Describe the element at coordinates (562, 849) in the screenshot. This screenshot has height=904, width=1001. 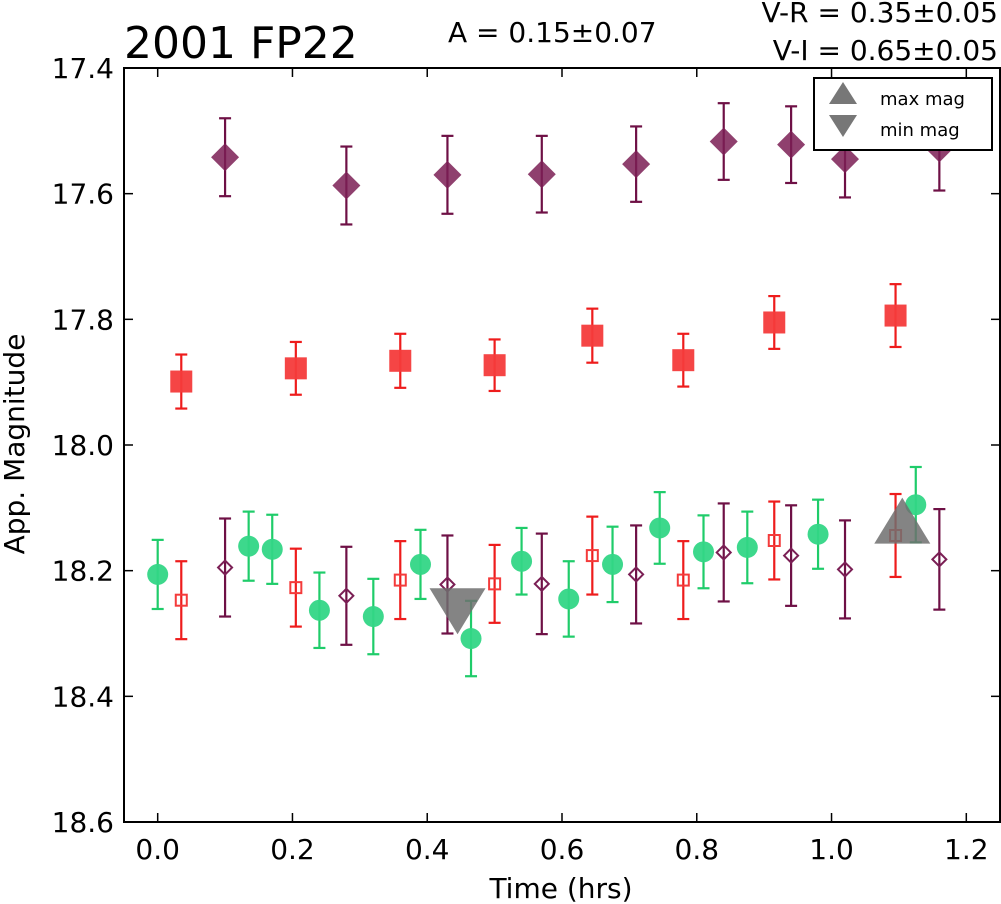
I see `x-tick-label: 0.6` at that location.